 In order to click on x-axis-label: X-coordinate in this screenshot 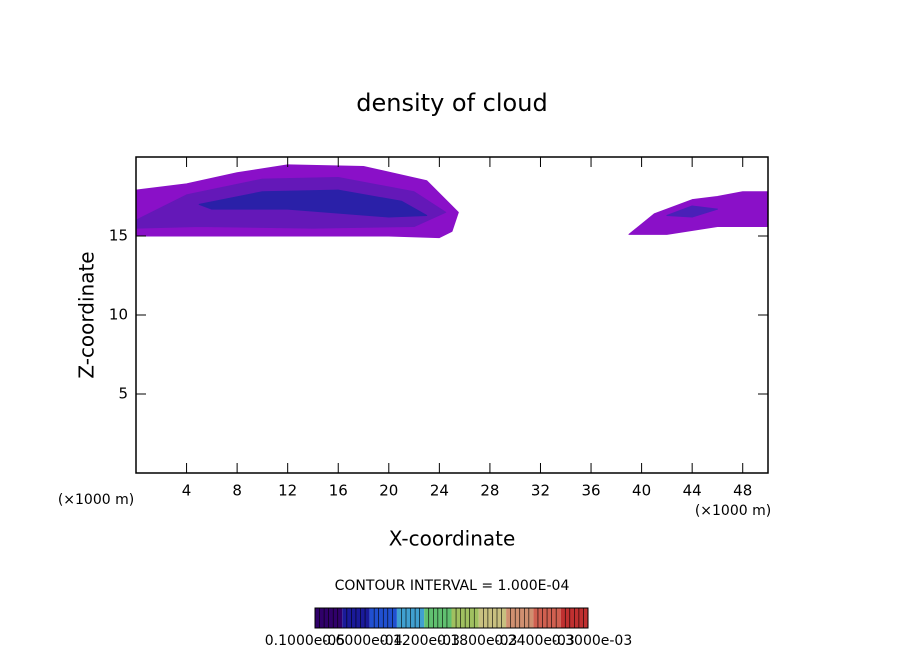, I will do `click(452, 539)`.